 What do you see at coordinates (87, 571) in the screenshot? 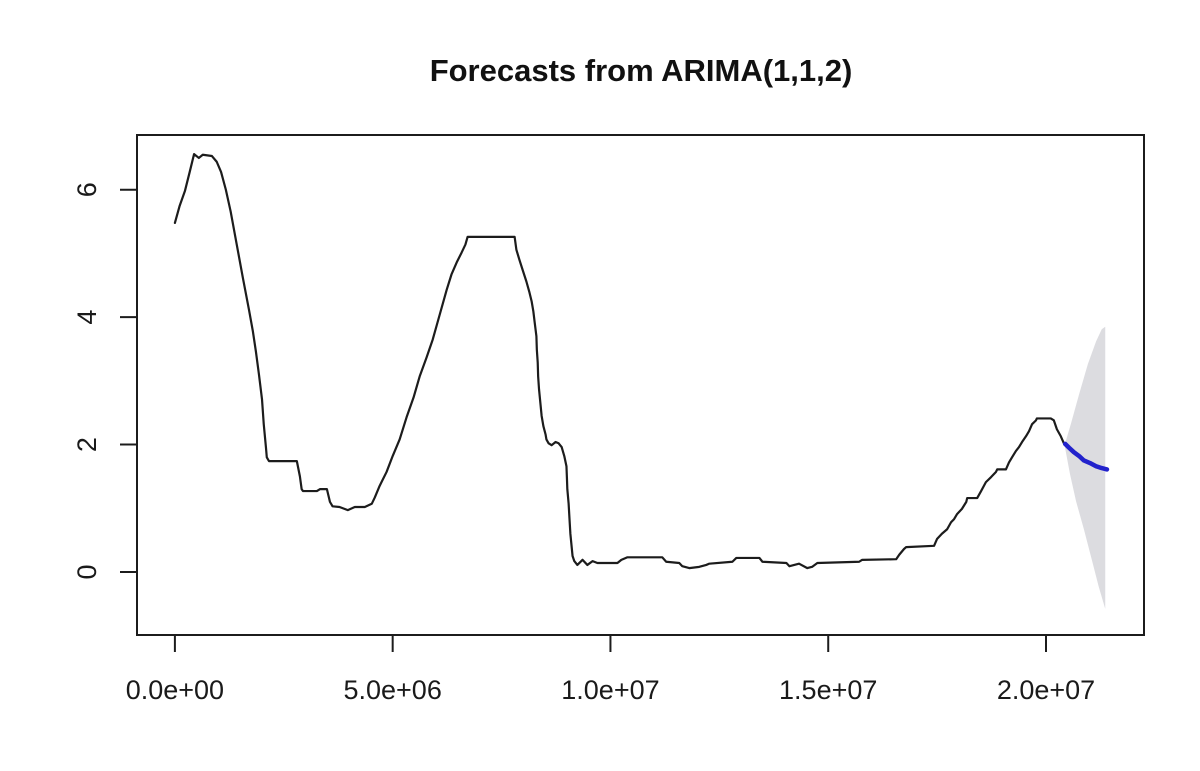
I see `y-tick-label: 0` at bounding box center [87, 571].